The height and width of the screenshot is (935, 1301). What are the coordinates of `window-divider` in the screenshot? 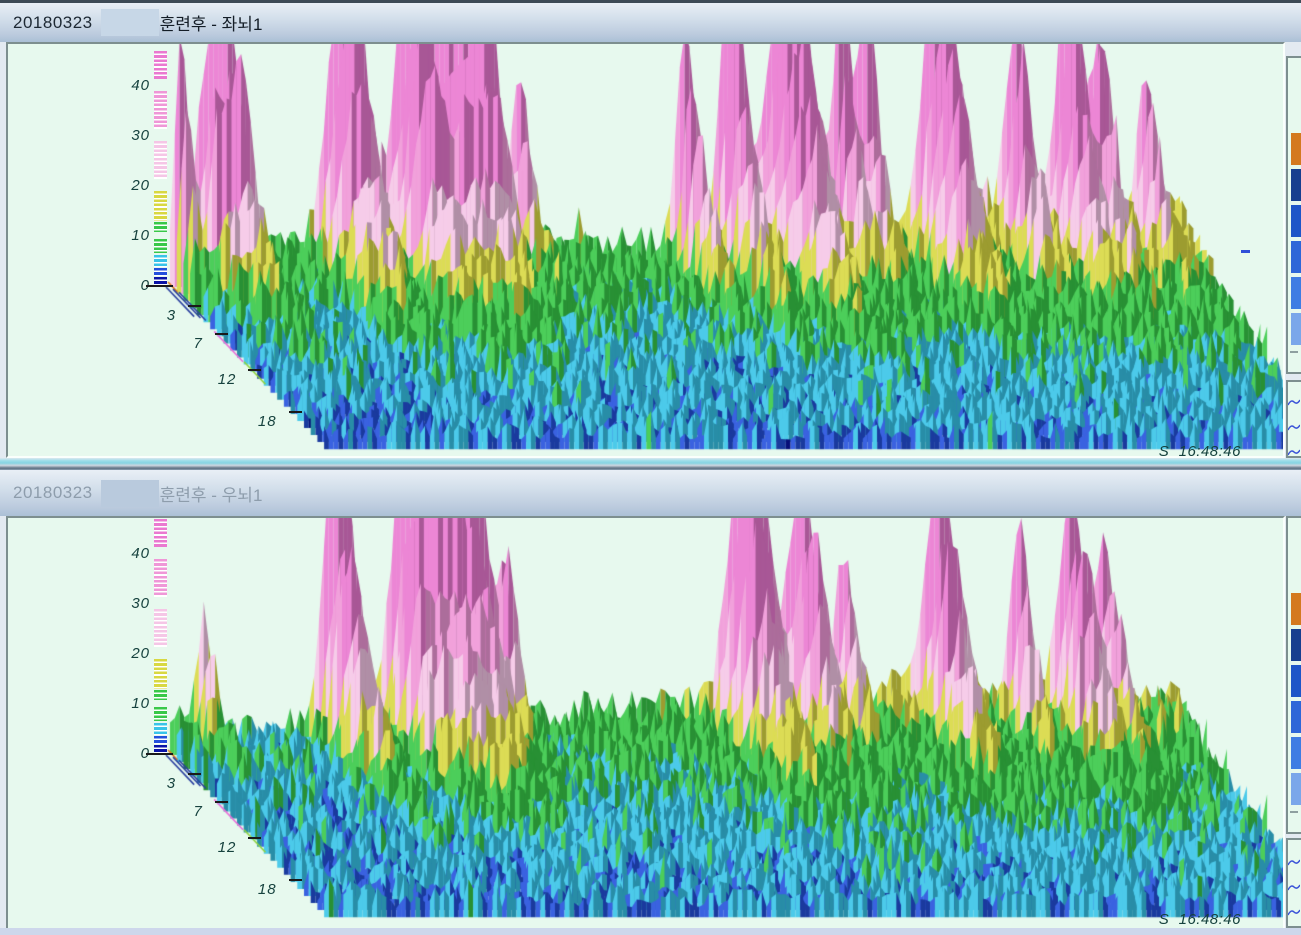 It's located at (650, 464).